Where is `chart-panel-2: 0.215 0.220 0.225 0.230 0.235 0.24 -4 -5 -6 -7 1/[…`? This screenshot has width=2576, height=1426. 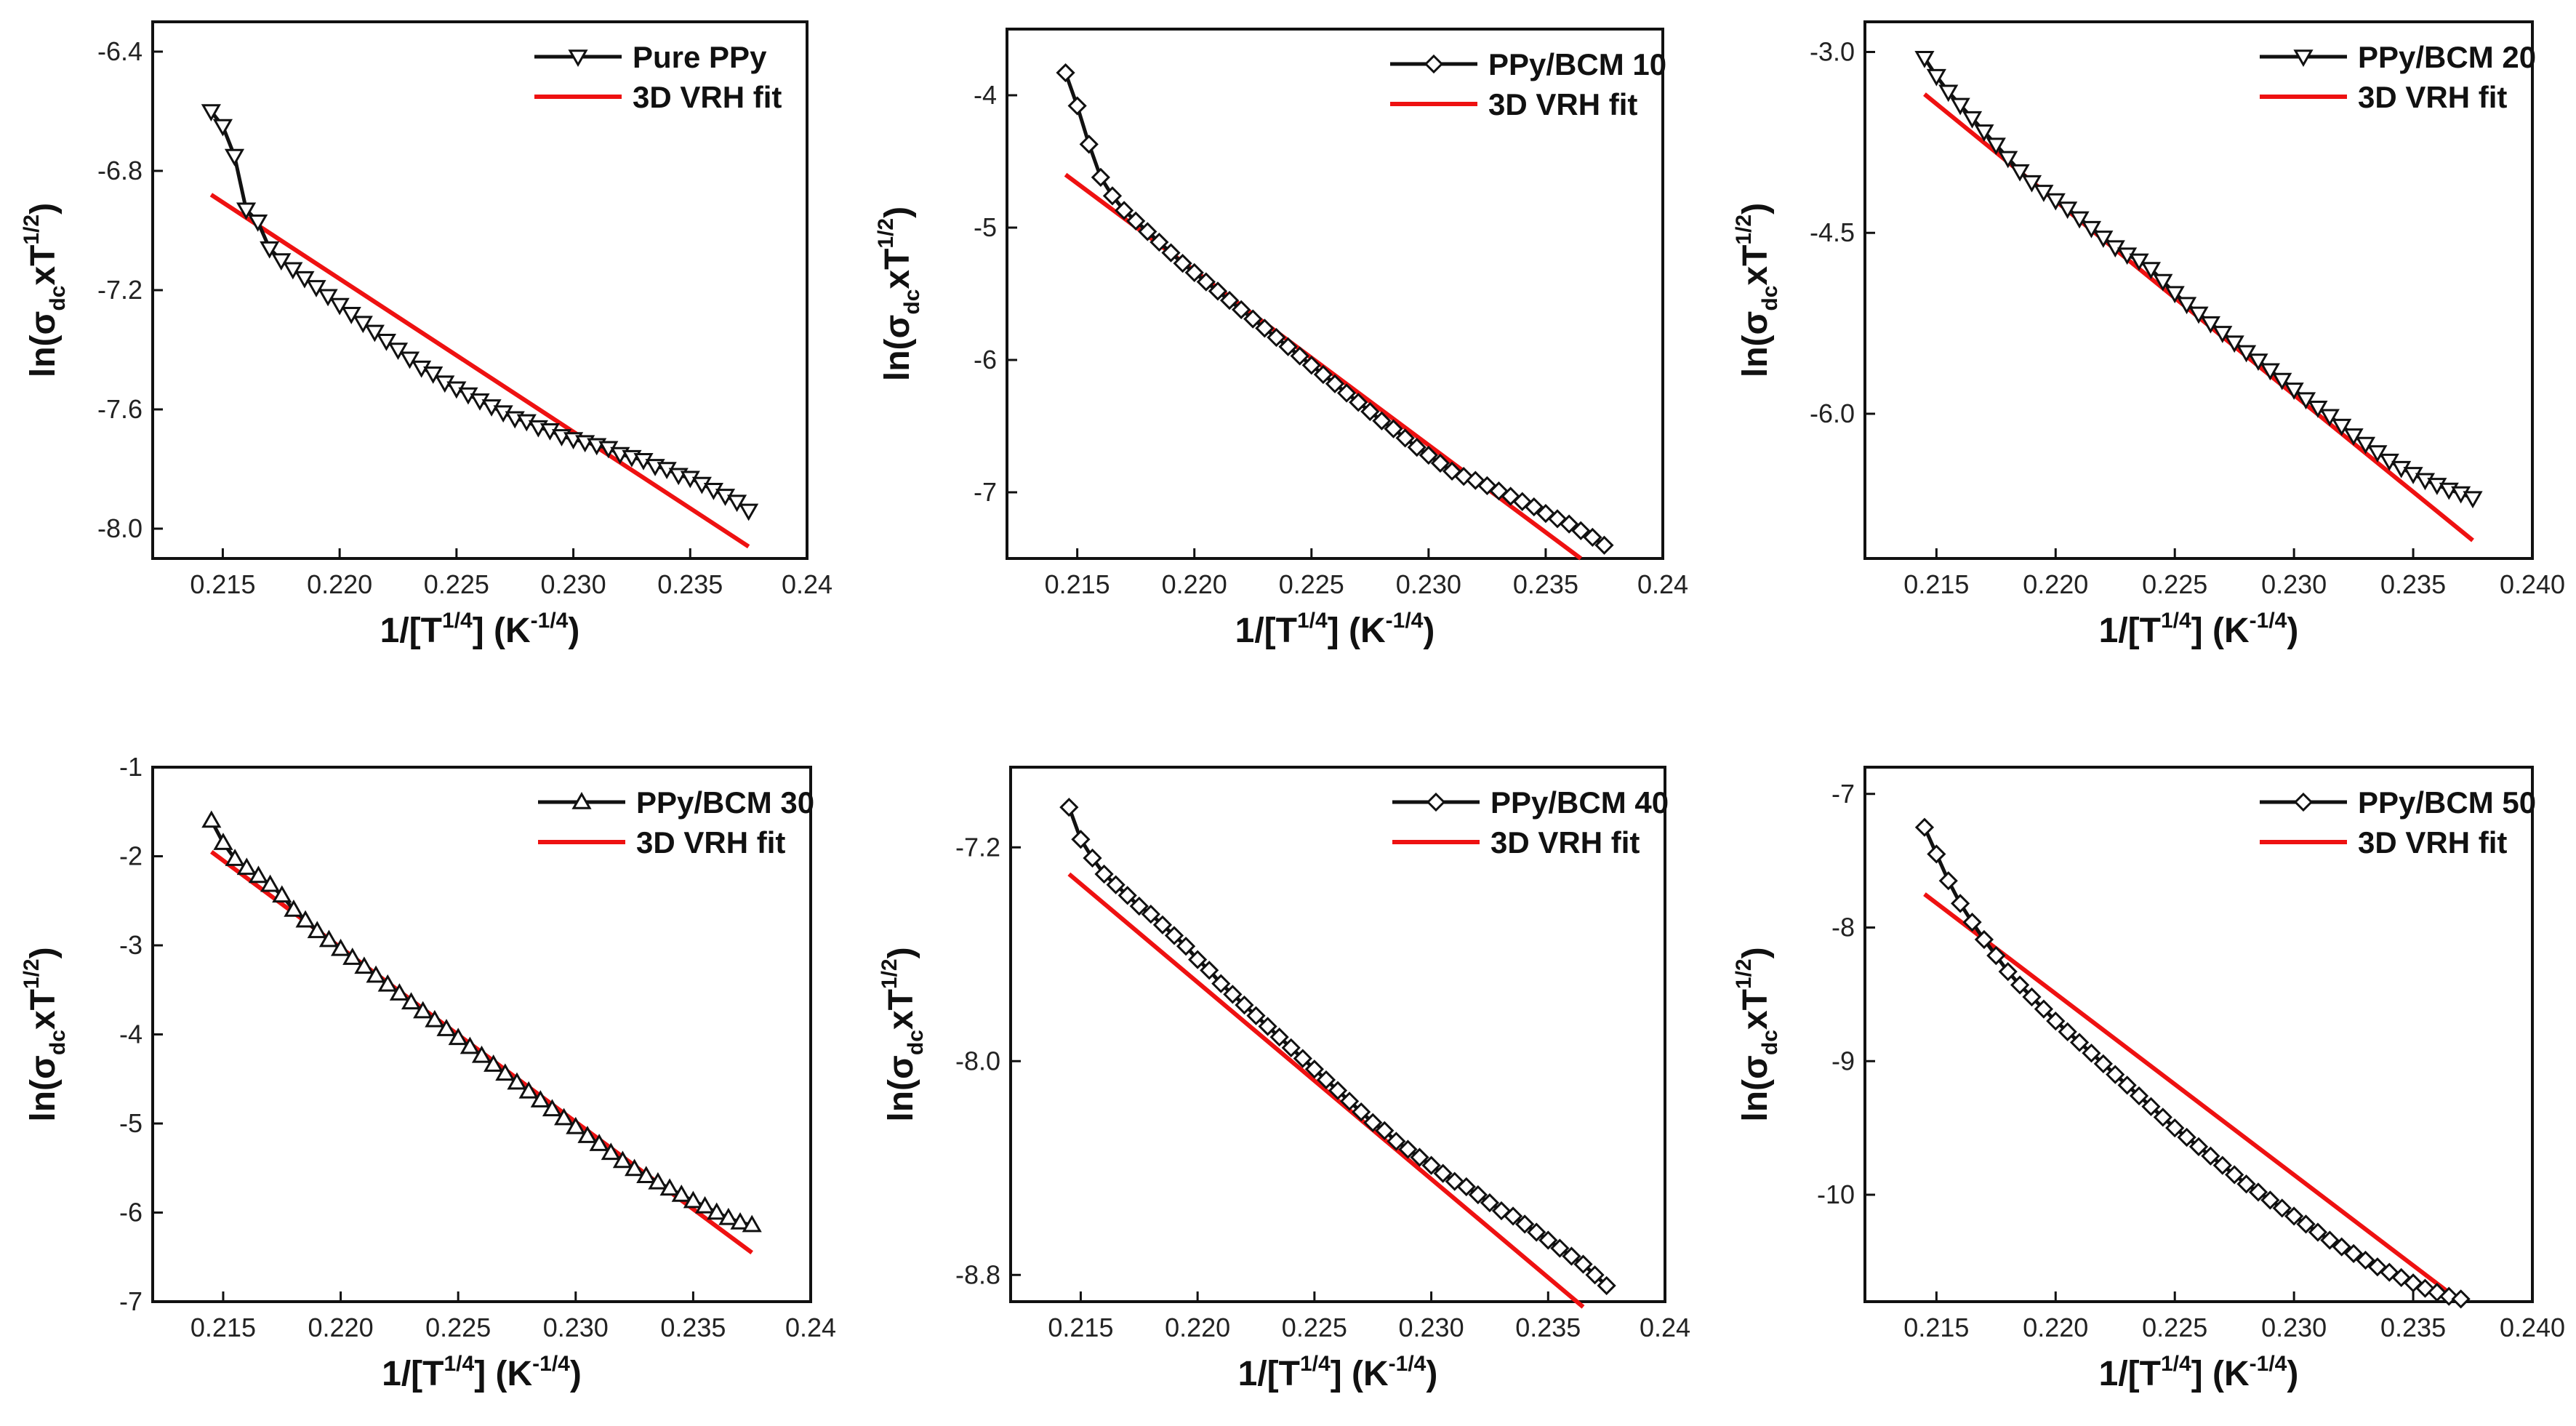 chart-panel-2: 0.215 0.220 0.225 0.230 0.235 0.24 -4 -5 -6 -7 1/[… is located at coordinates (1281, 339).